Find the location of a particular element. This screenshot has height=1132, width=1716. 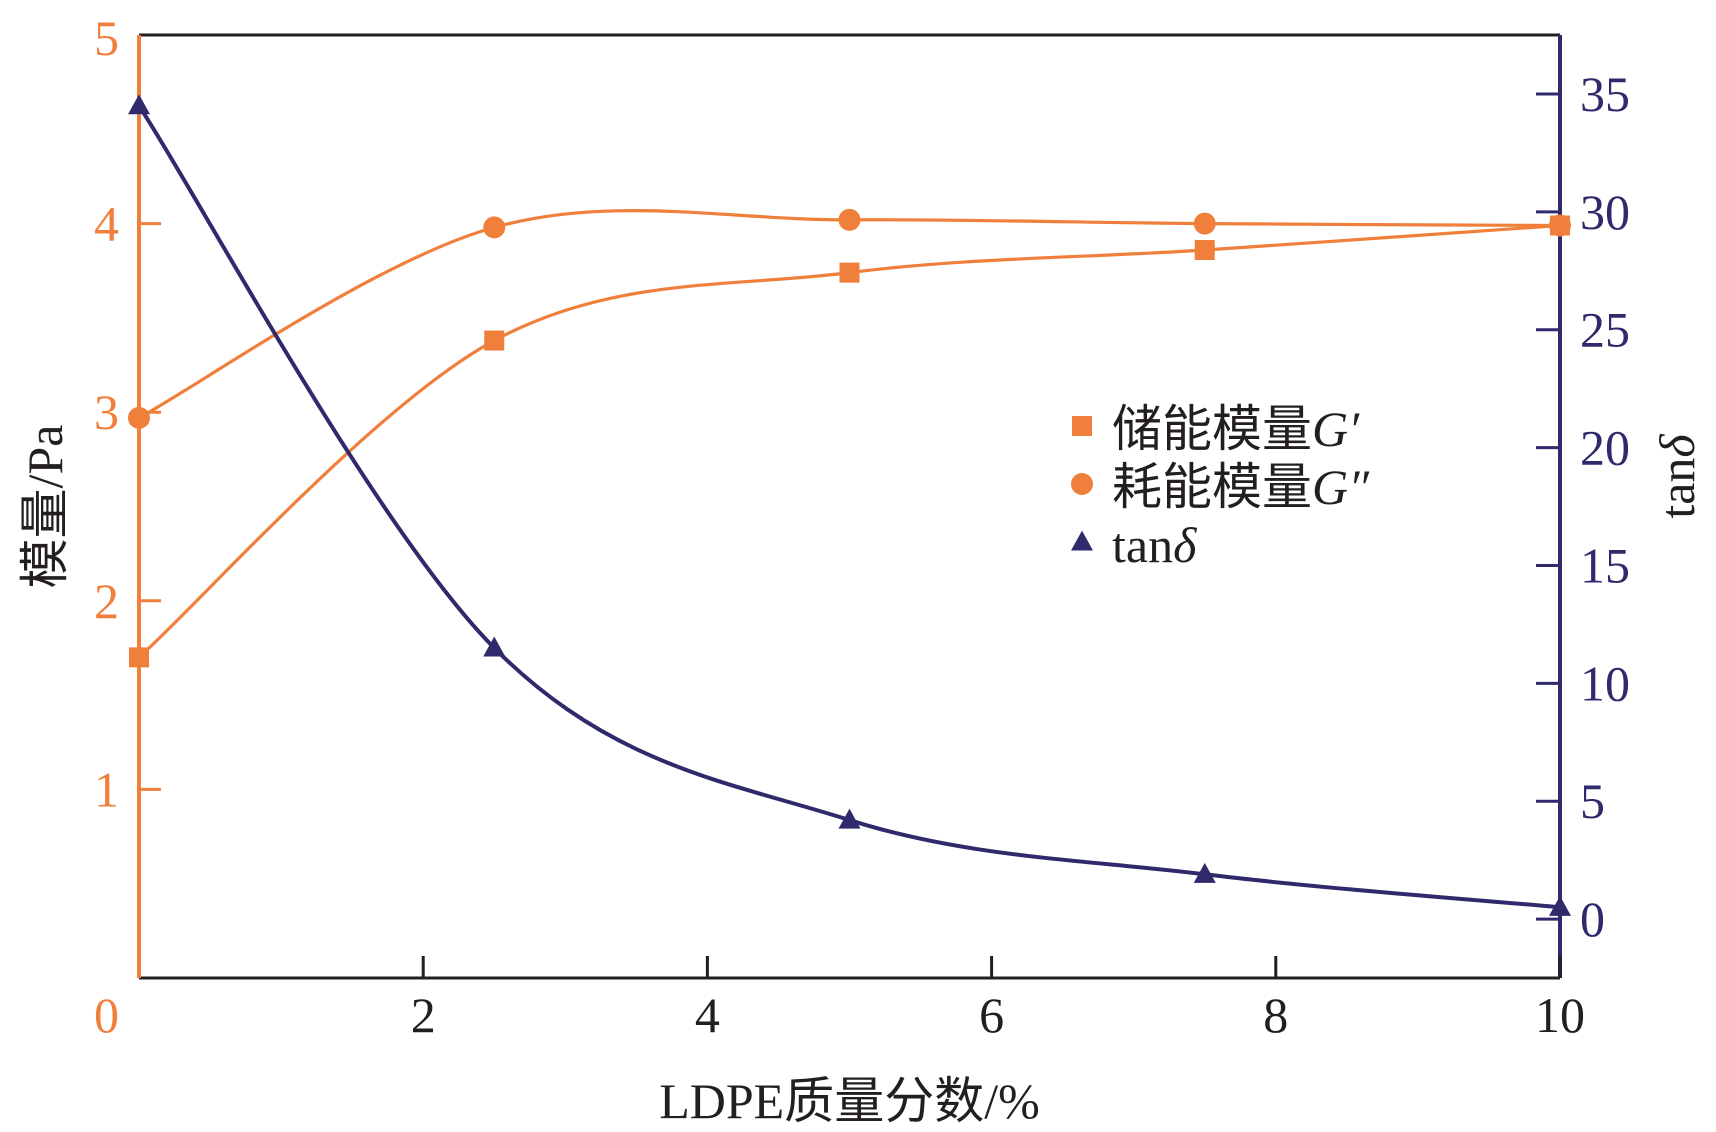

legend-label-symbol: G′ is located at coordinates (1336, 429).